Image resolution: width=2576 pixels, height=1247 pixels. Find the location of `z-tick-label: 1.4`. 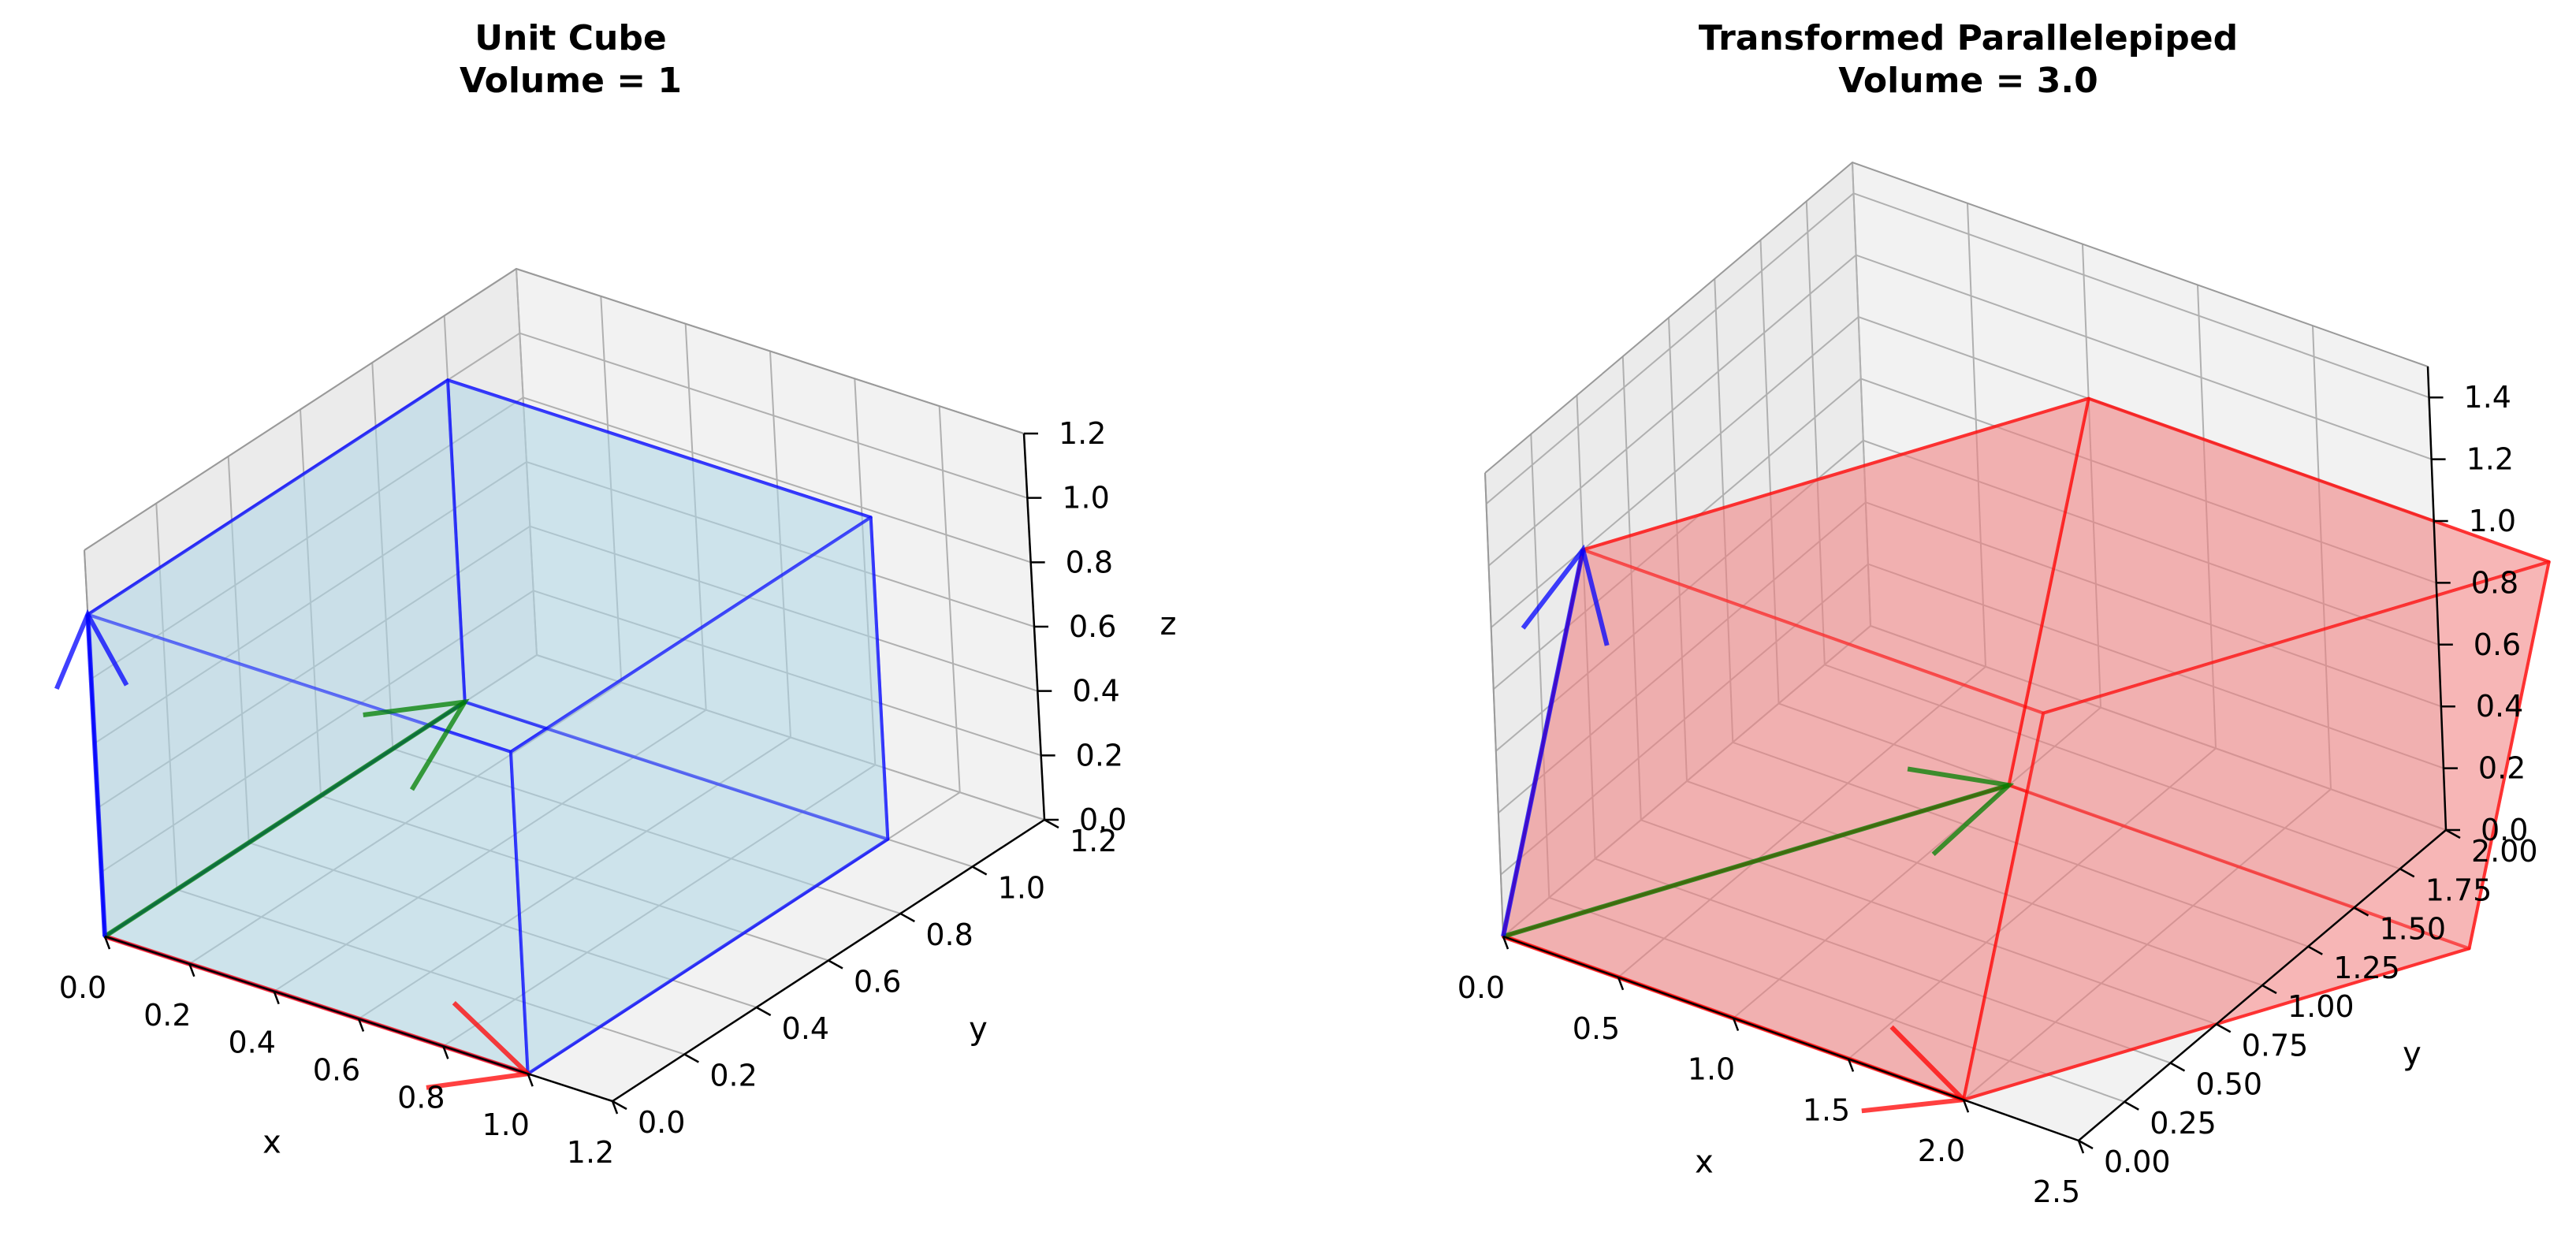

z-tick-label: 1.4 is located at coordinates (2487, 397).